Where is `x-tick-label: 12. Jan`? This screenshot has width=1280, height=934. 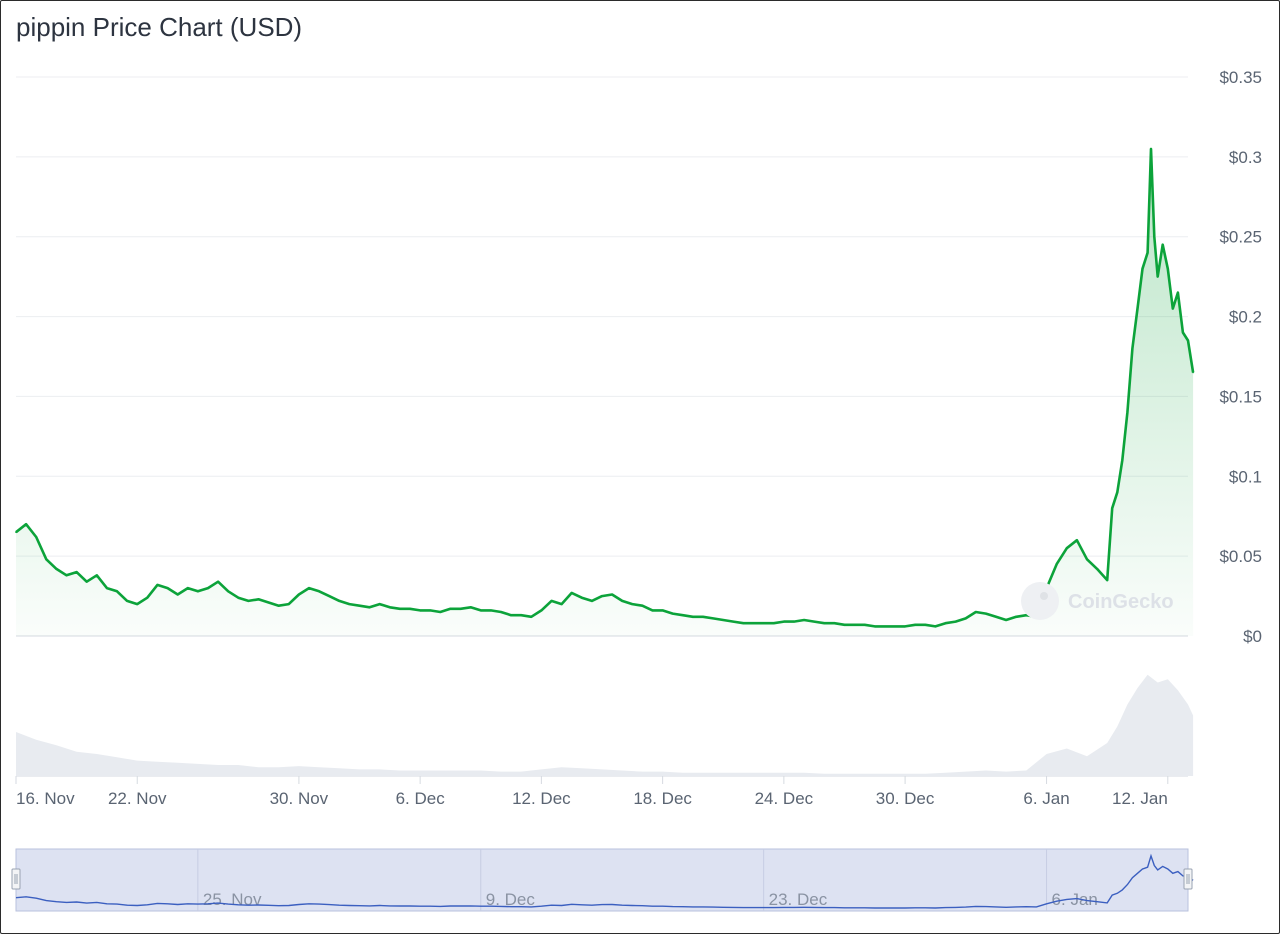 x-tick-label: 12. Jan is located at coordinates (1140, 798).